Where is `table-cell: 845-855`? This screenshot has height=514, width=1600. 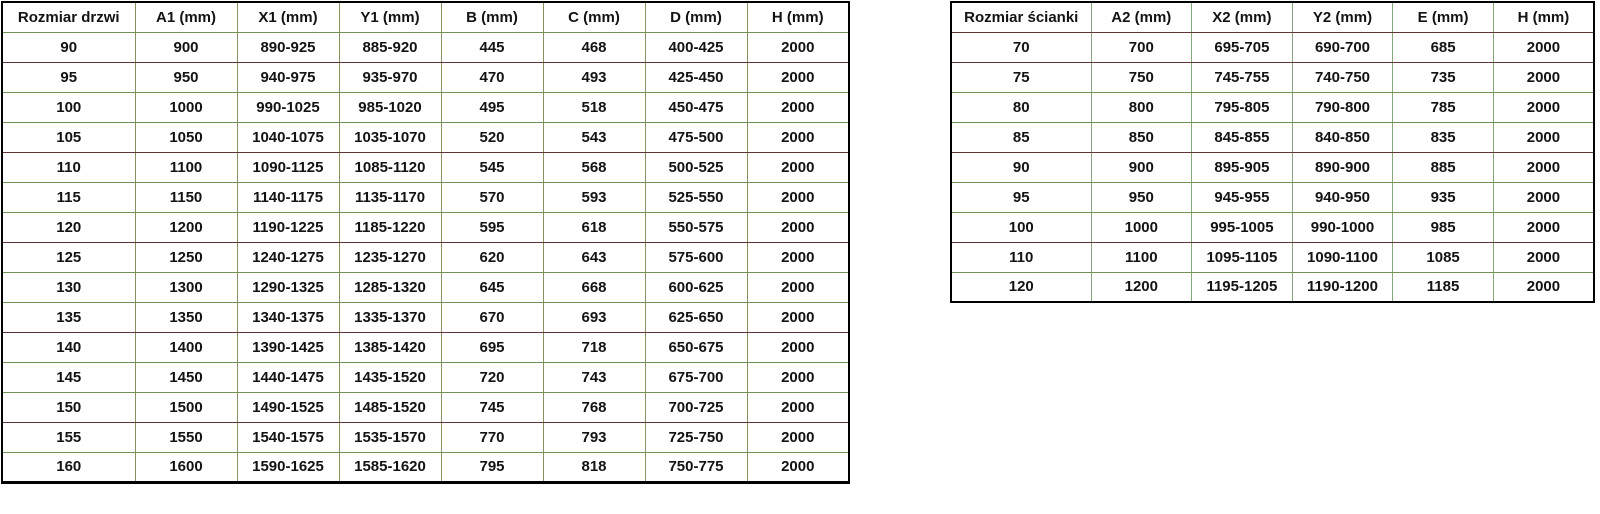
table-cell: 845-855 is located at coordinates (1242, 137).